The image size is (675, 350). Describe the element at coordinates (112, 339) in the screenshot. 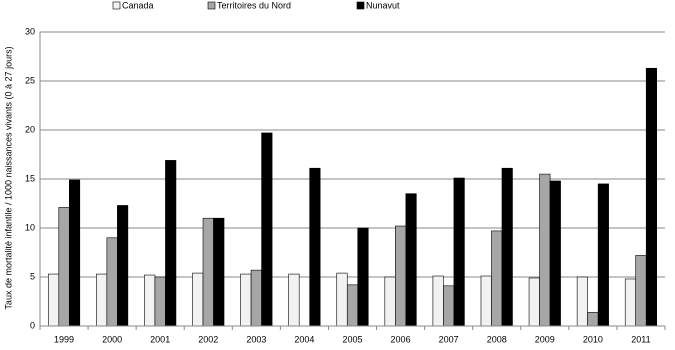

I see `x-tick-label: 2000` at that location.